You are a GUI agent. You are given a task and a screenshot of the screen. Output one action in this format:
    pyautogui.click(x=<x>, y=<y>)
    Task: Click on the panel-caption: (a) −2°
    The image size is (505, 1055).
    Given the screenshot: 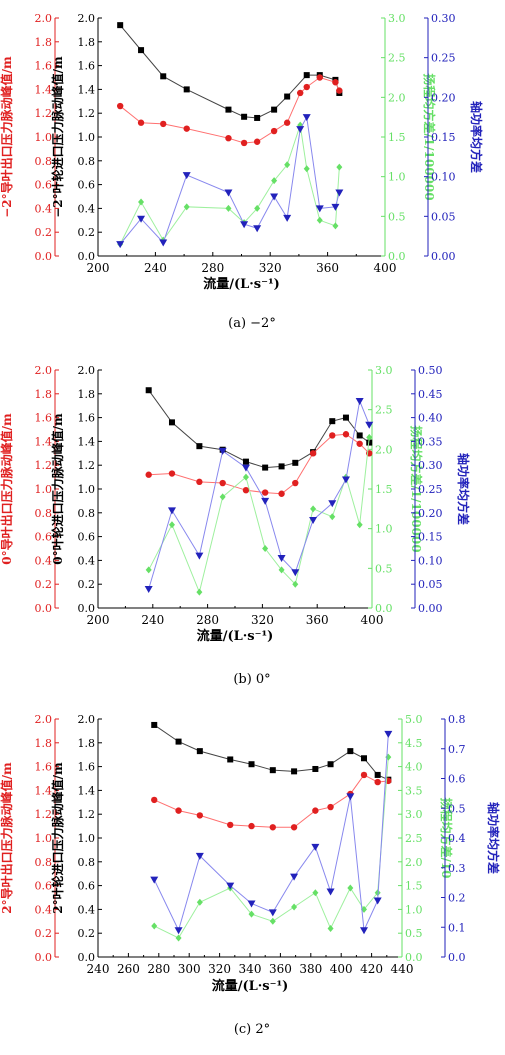 What is the action you would take?
    pyautogui.click(x=252, y=323)
    